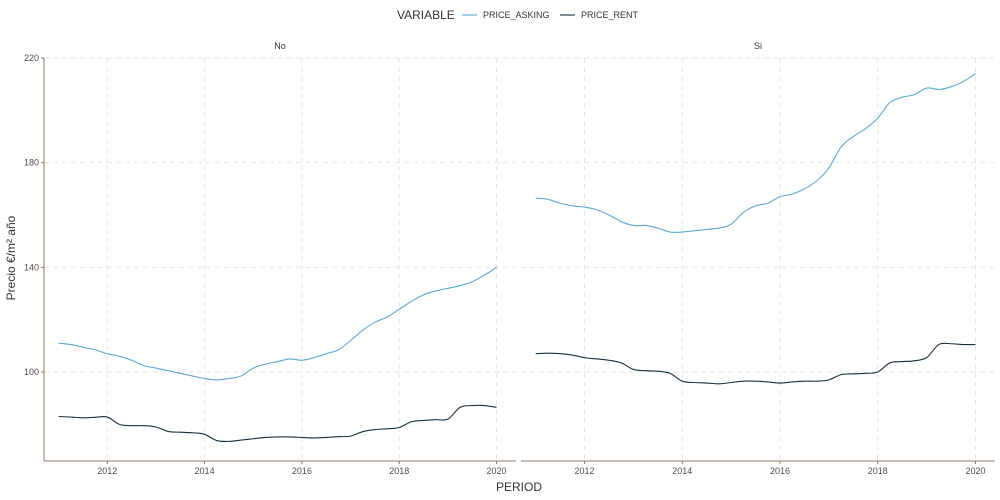  What do you see at coordinates (280, 46) in the screenshot?
I see `facet-label-no: No` at bounding box center [280, 46].